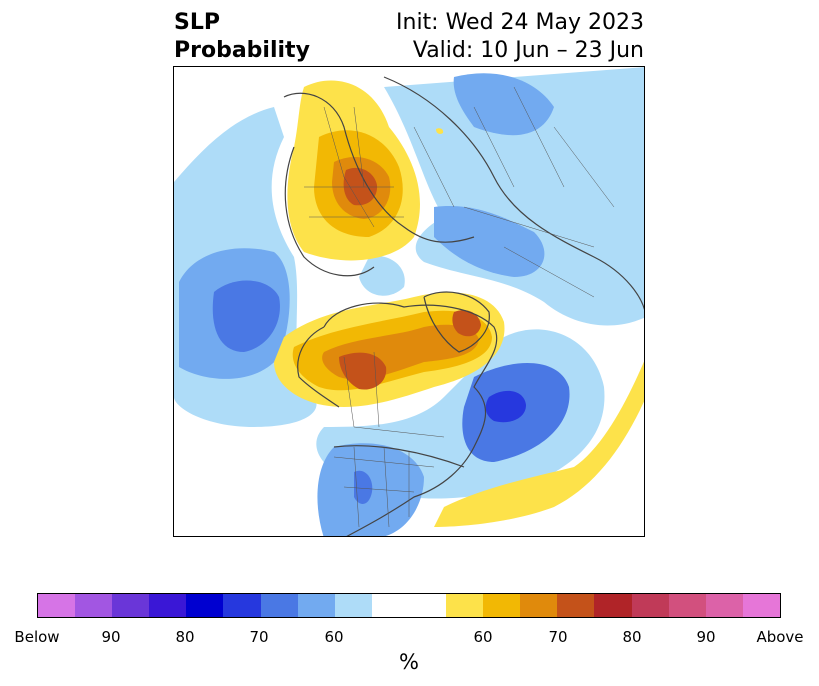 This screenshot has width=819, height=686. I want to click on coastline-us-interior, so click(399, 456).